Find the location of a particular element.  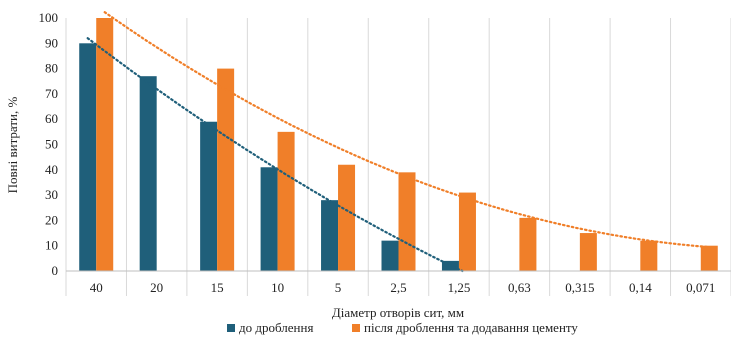

x-tick-label: 0,14 is located at coordinates (640, 287).